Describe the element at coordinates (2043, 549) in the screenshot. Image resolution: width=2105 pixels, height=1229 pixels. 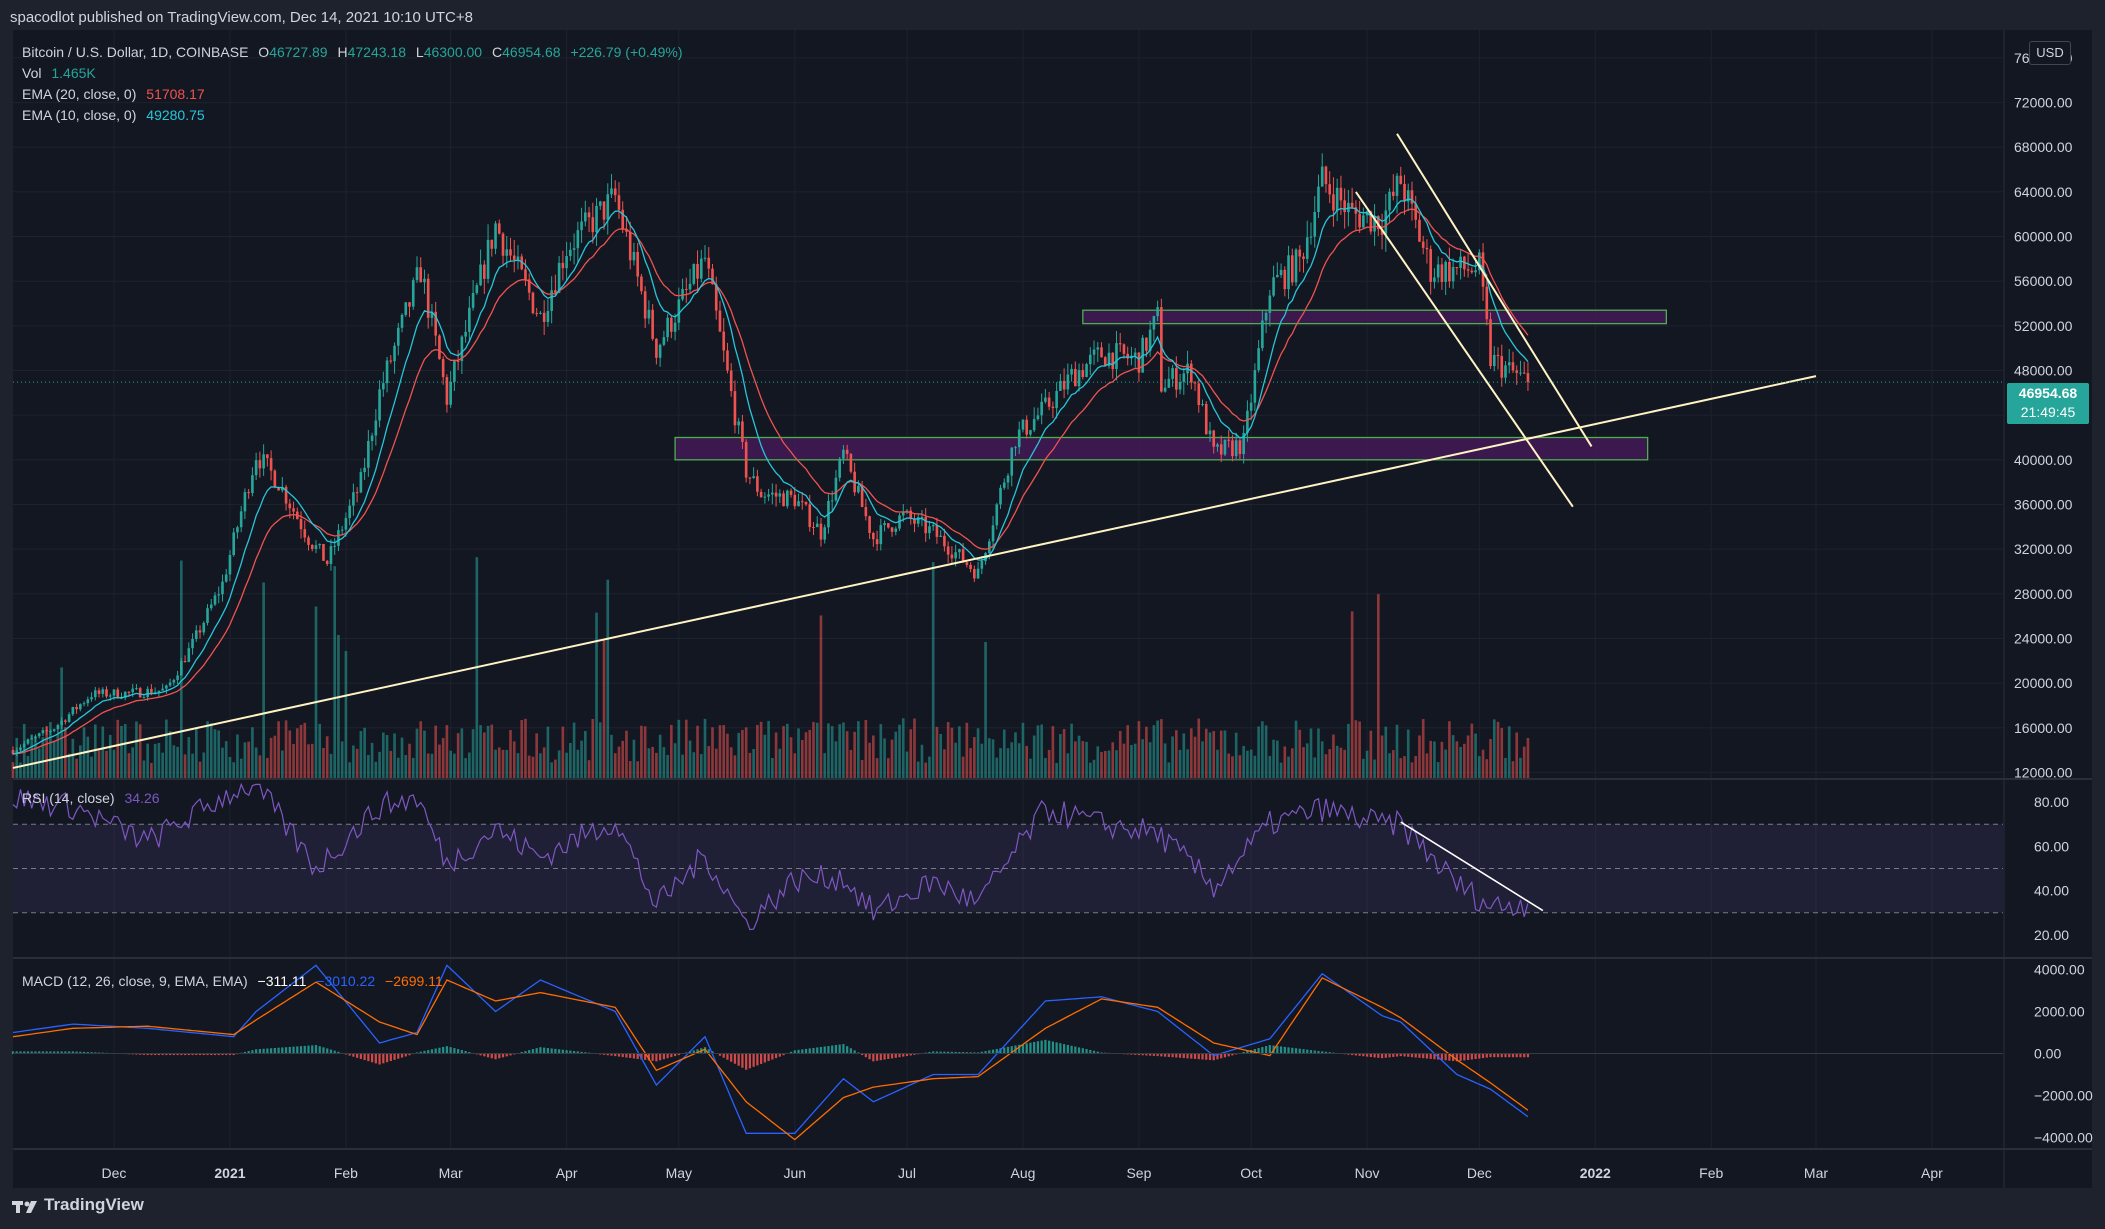
I see `price-axis-label: 32000.00` at that location.